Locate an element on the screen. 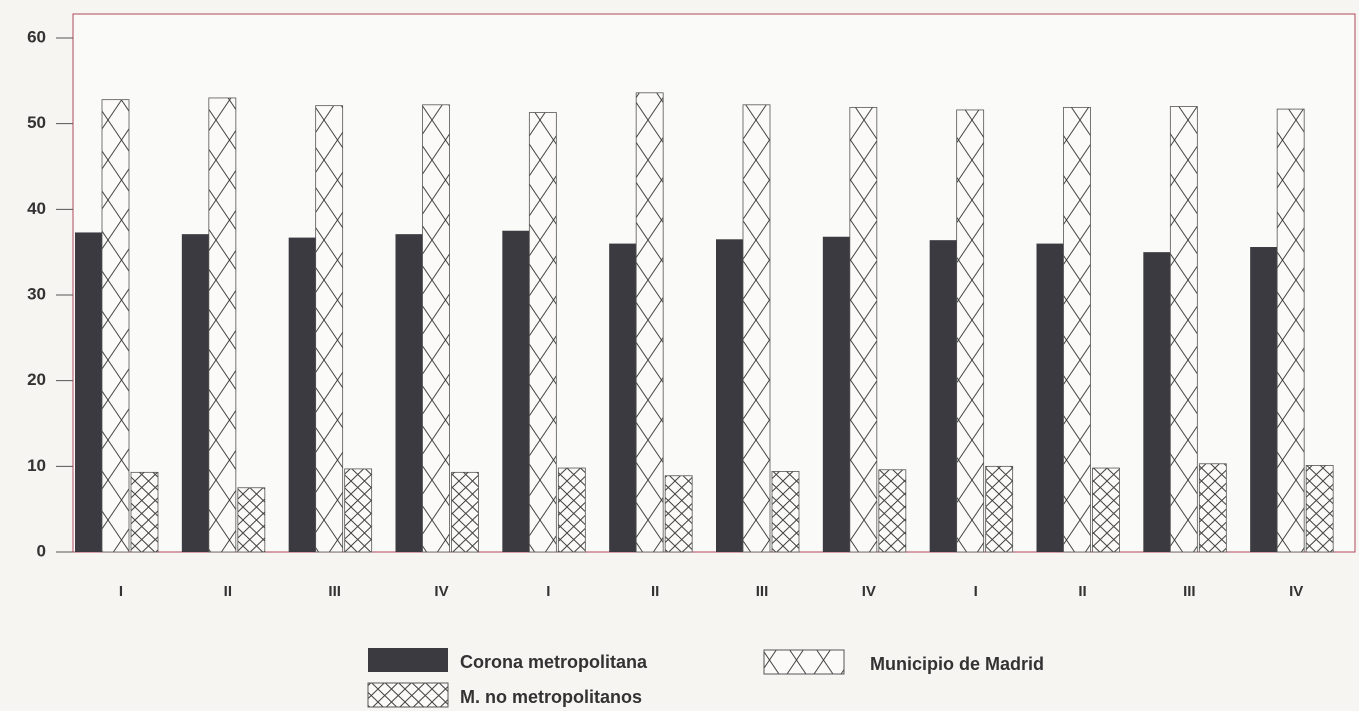 The width and height of the screenshot is (1359, 711). y-tick-label: 20 is located at coordinates (36, 379).